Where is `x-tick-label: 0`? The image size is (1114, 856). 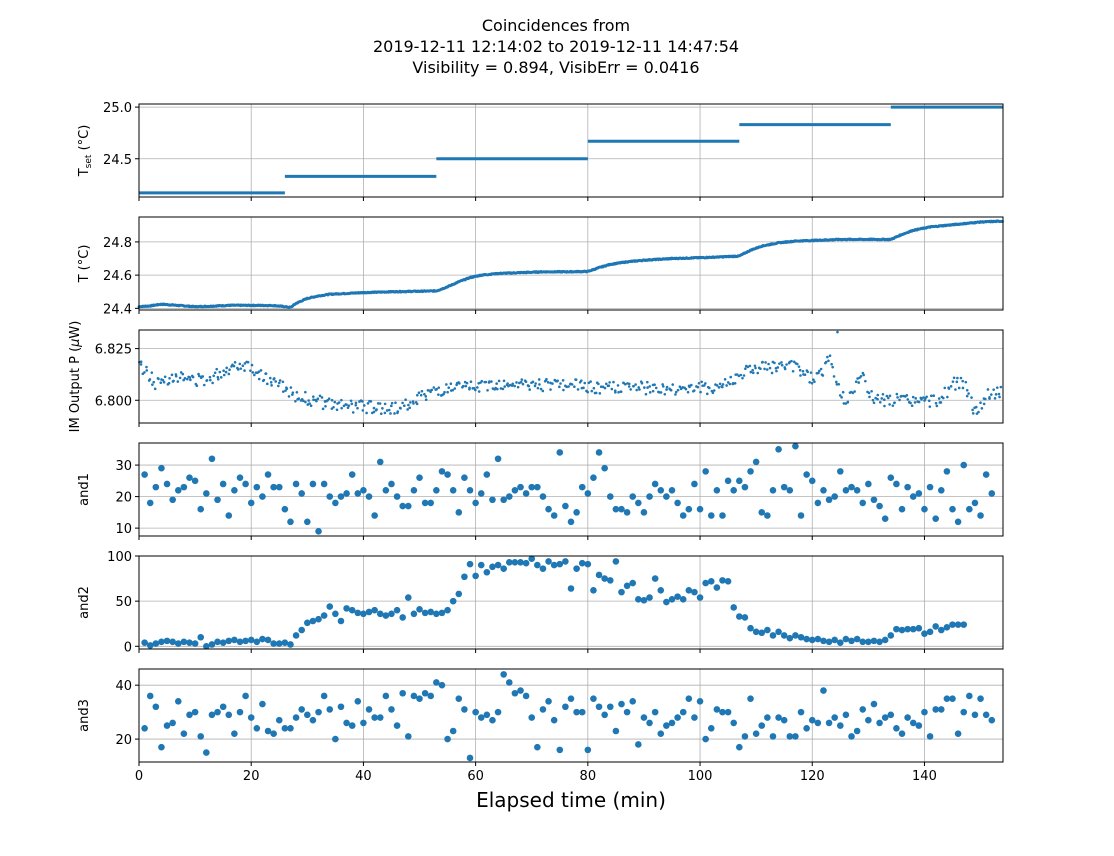
x-tick-label: 0 is located at coordinates (139, 776).